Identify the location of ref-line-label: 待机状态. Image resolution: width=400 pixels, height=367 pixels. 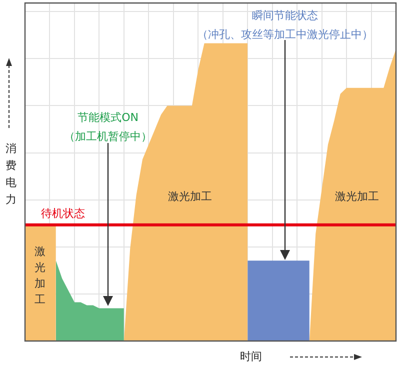
(63, 213).